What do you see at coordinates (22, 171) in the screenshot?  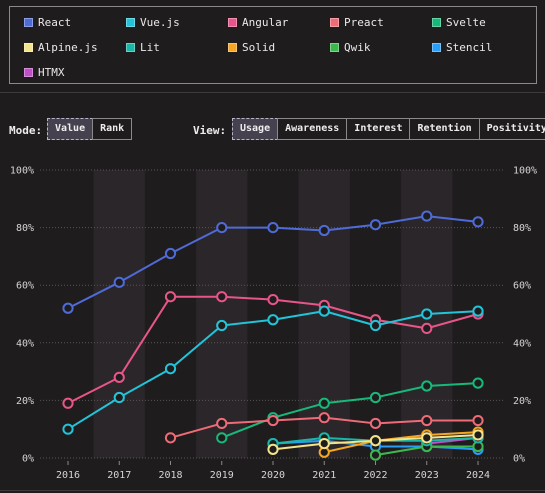 I see `y-tick-label-left: 100%` at bounding box center [22, 171].